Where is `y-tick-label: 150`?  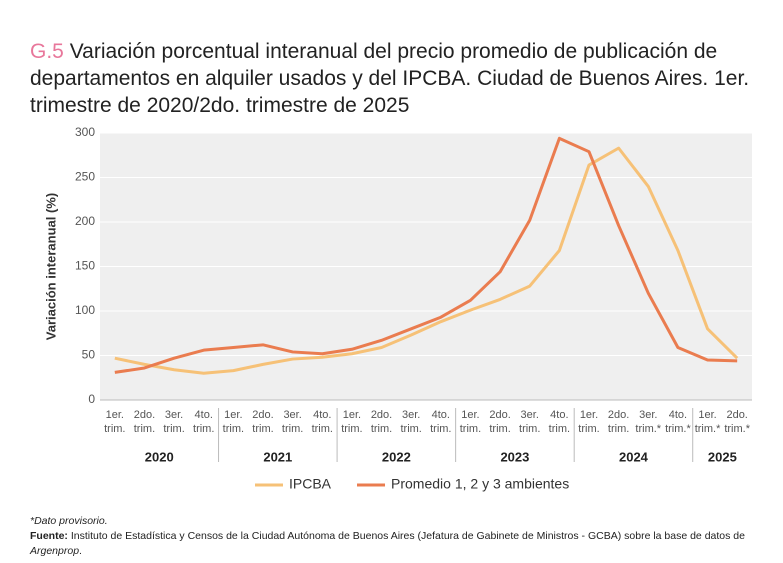
y-tick-label: 150 is located at coordinates (85, 266).